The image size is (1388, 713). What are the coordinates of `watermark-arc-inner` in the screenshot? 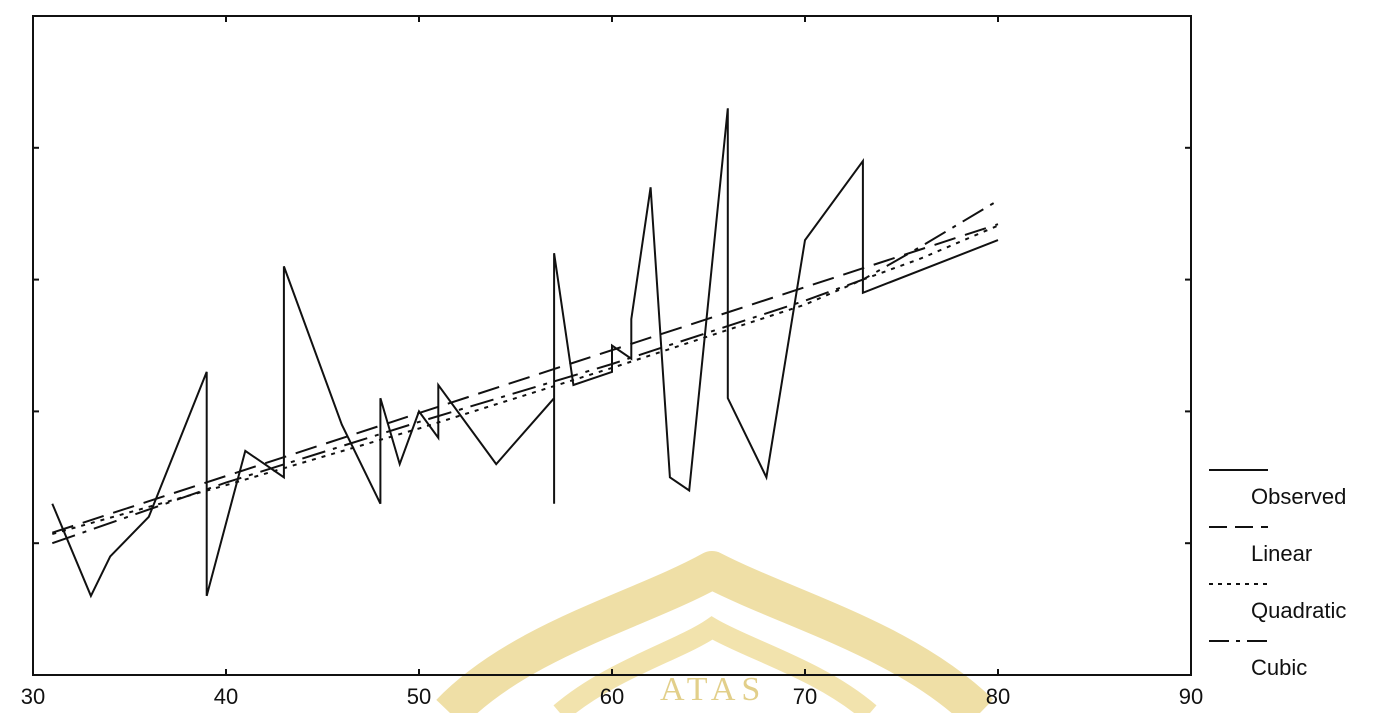 It's located at (715, 664).